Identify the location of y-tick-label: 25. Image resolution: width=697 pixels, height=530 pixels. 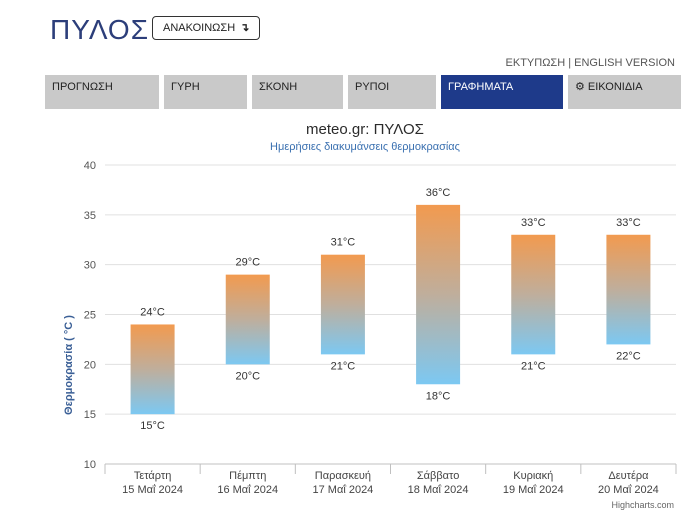
(90, 316).